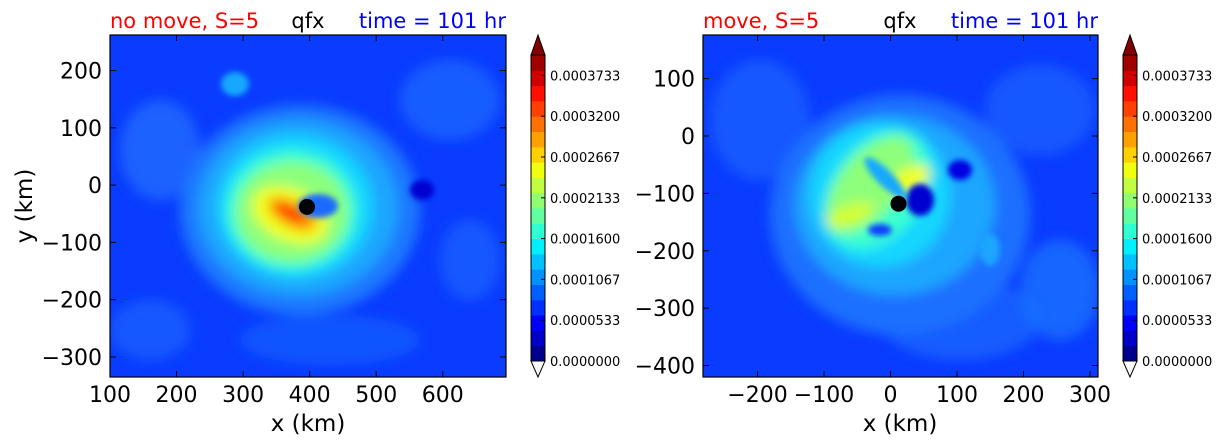 This screenshot has width=1225, height=447. Describe the element at coordinates (72, 301) in the screenshot. I see `panel-a-ytick-label: −200` at that location.